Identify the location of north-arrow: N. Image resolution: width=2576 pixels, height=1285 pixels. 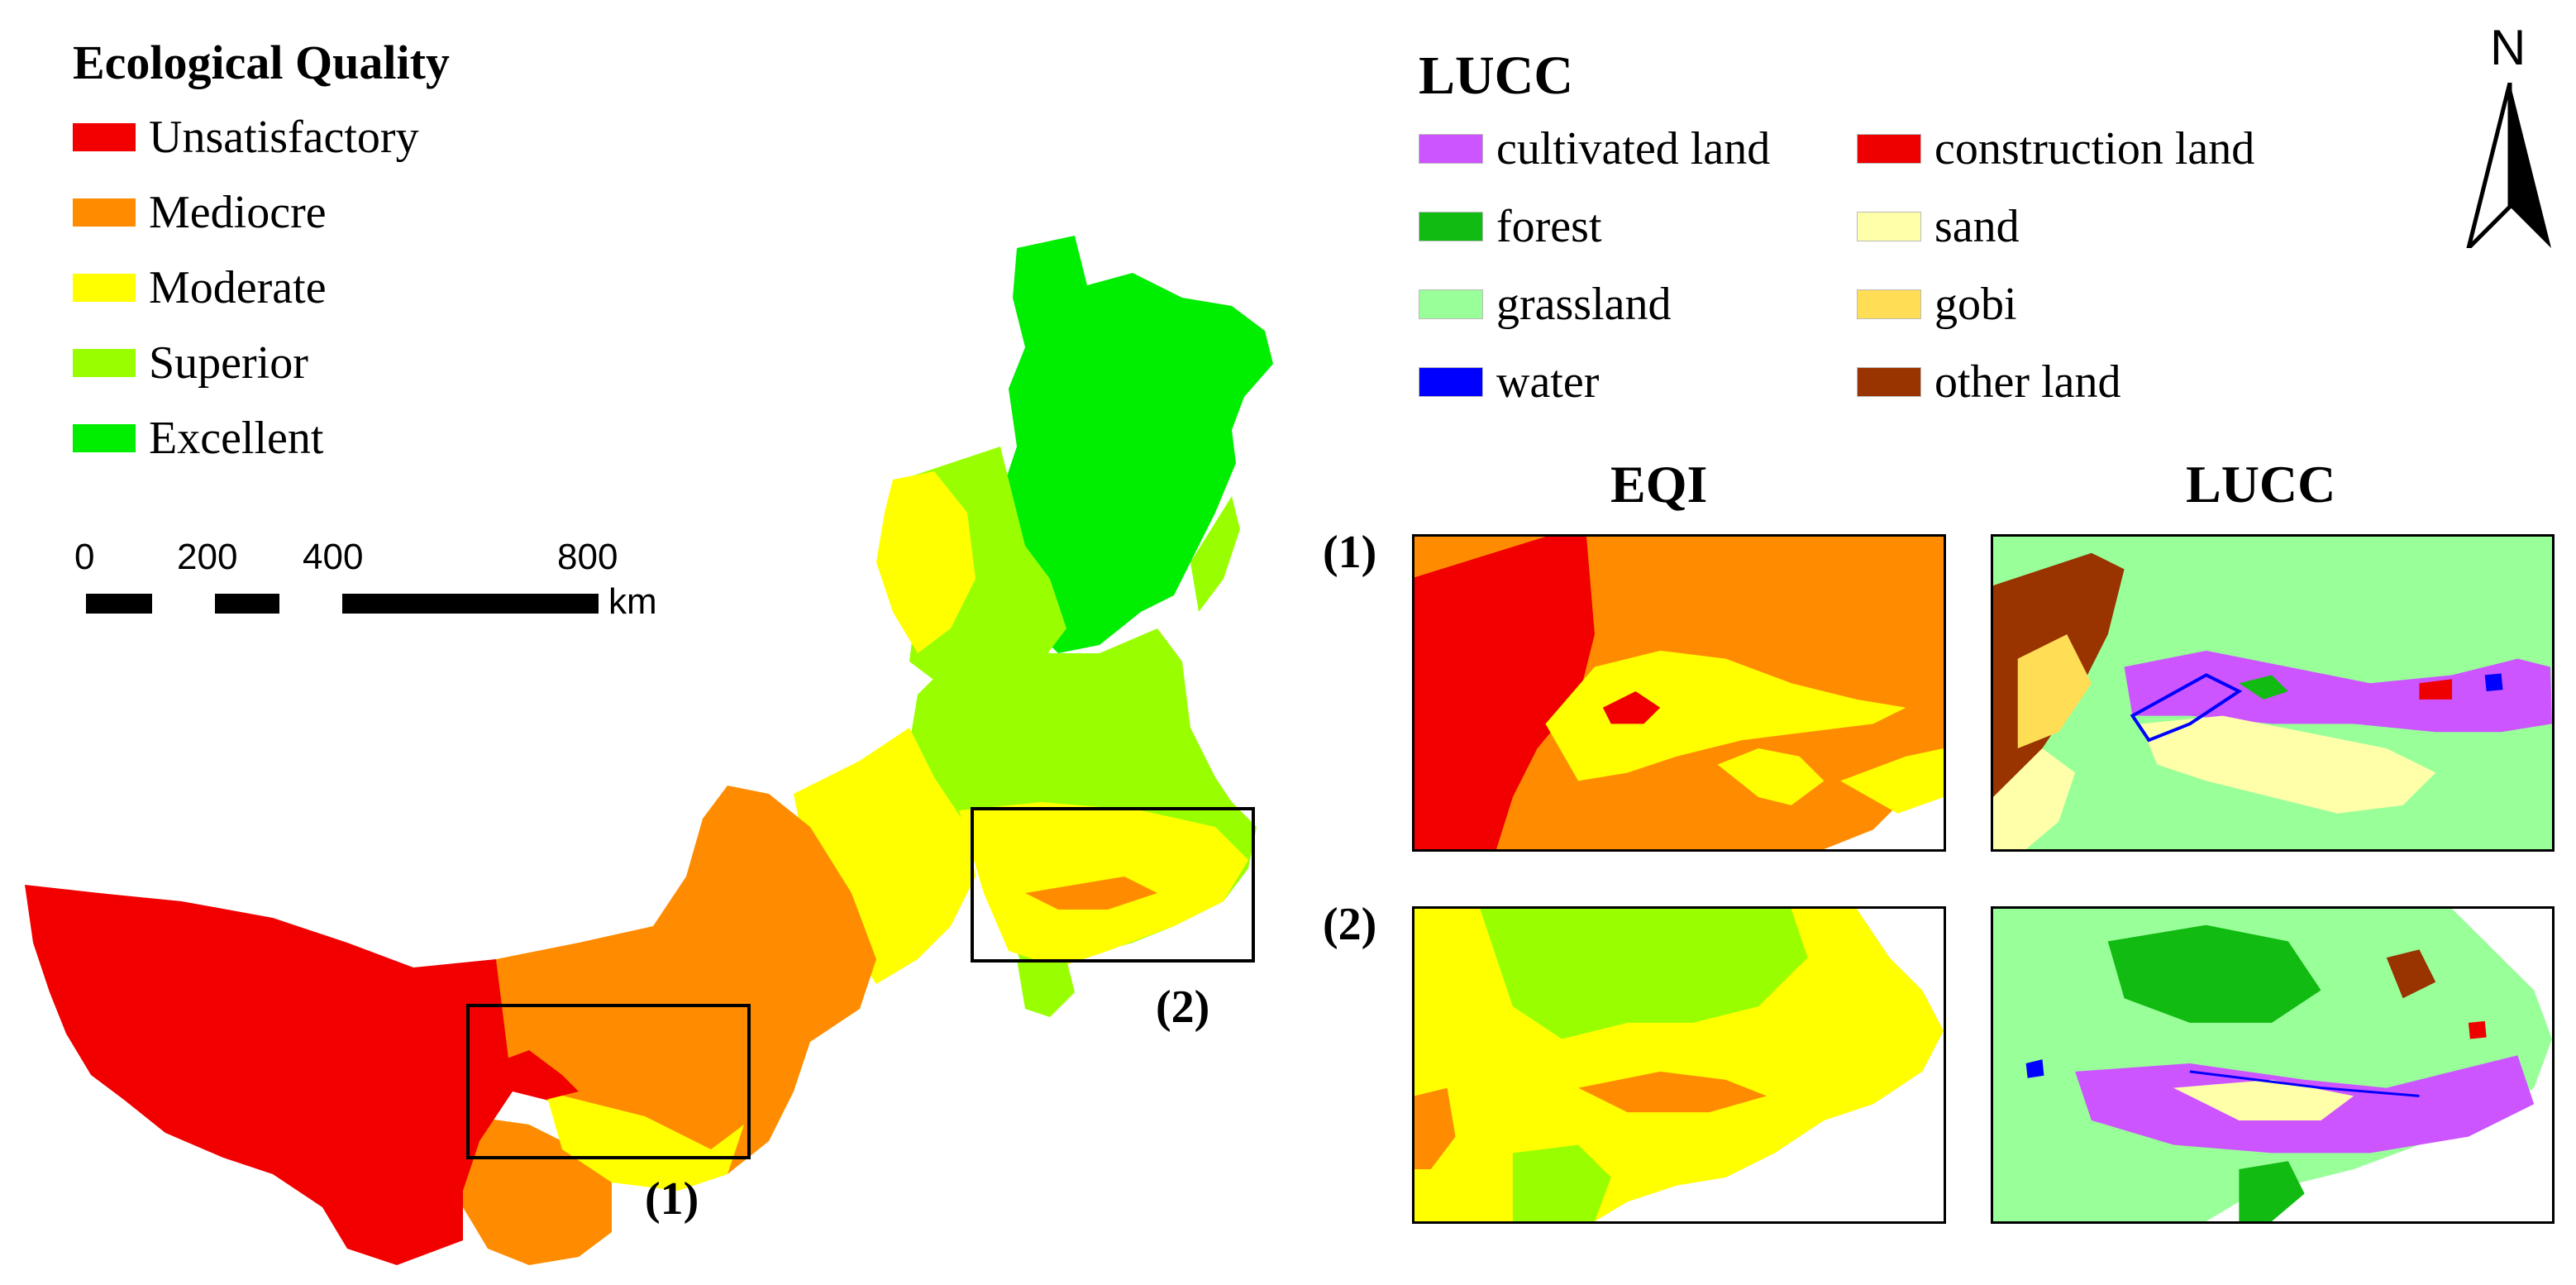
(2509, 134).